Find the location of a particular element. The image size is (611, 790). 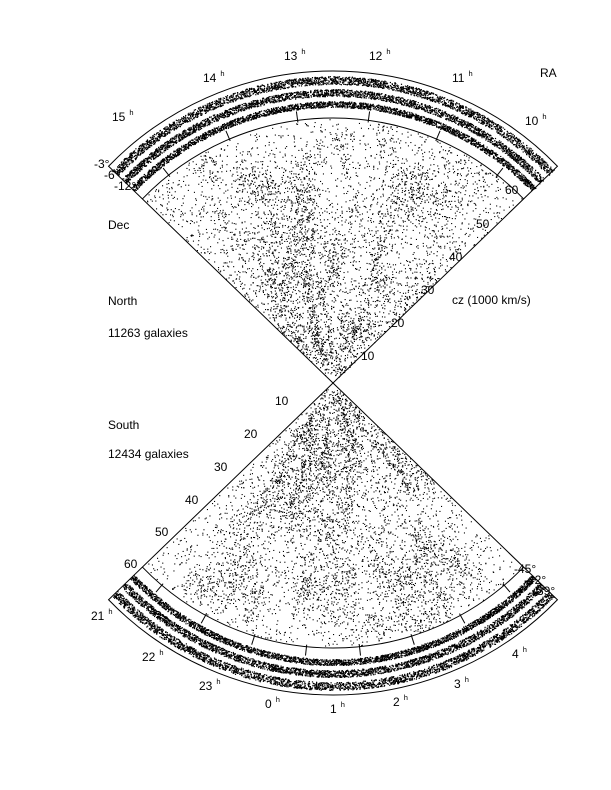

north-cz-labels: 10 20 30 40 50 60 is located at coordinates (440, 273).